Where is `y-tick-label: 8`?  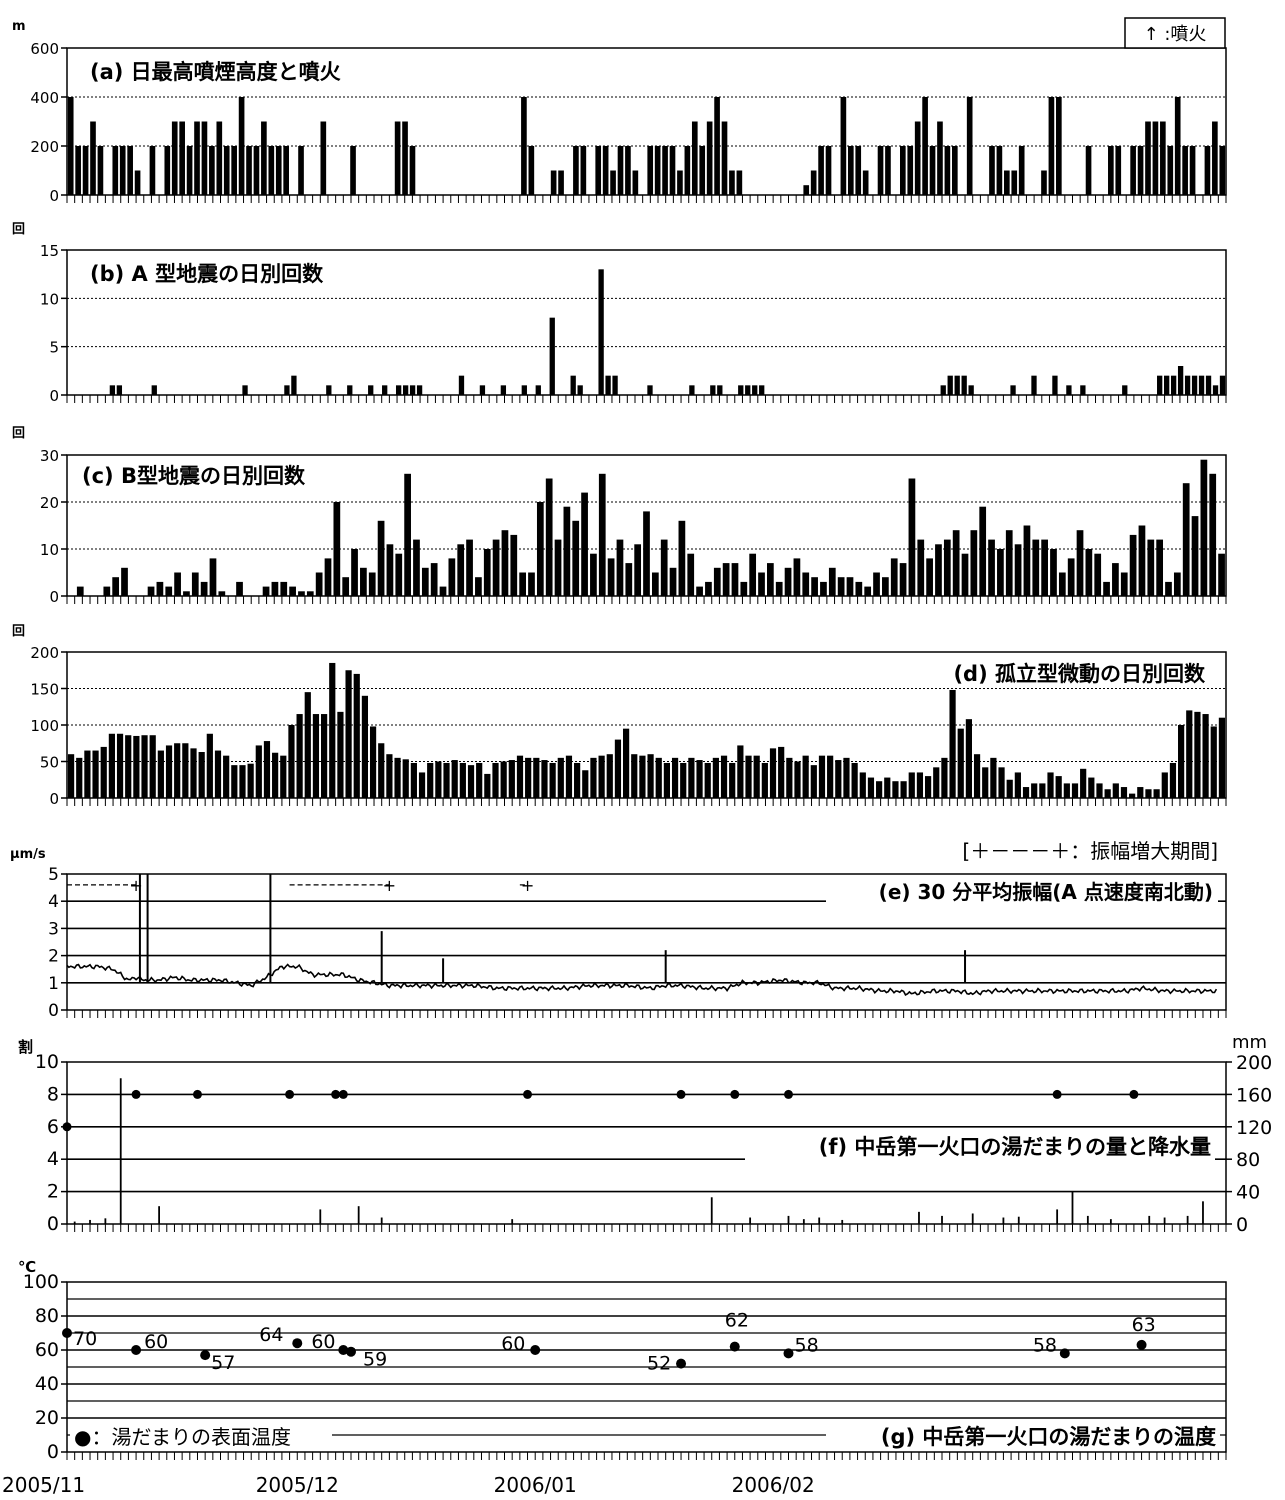
y-tick-label: 8 is located at coordinates (53, 1094).